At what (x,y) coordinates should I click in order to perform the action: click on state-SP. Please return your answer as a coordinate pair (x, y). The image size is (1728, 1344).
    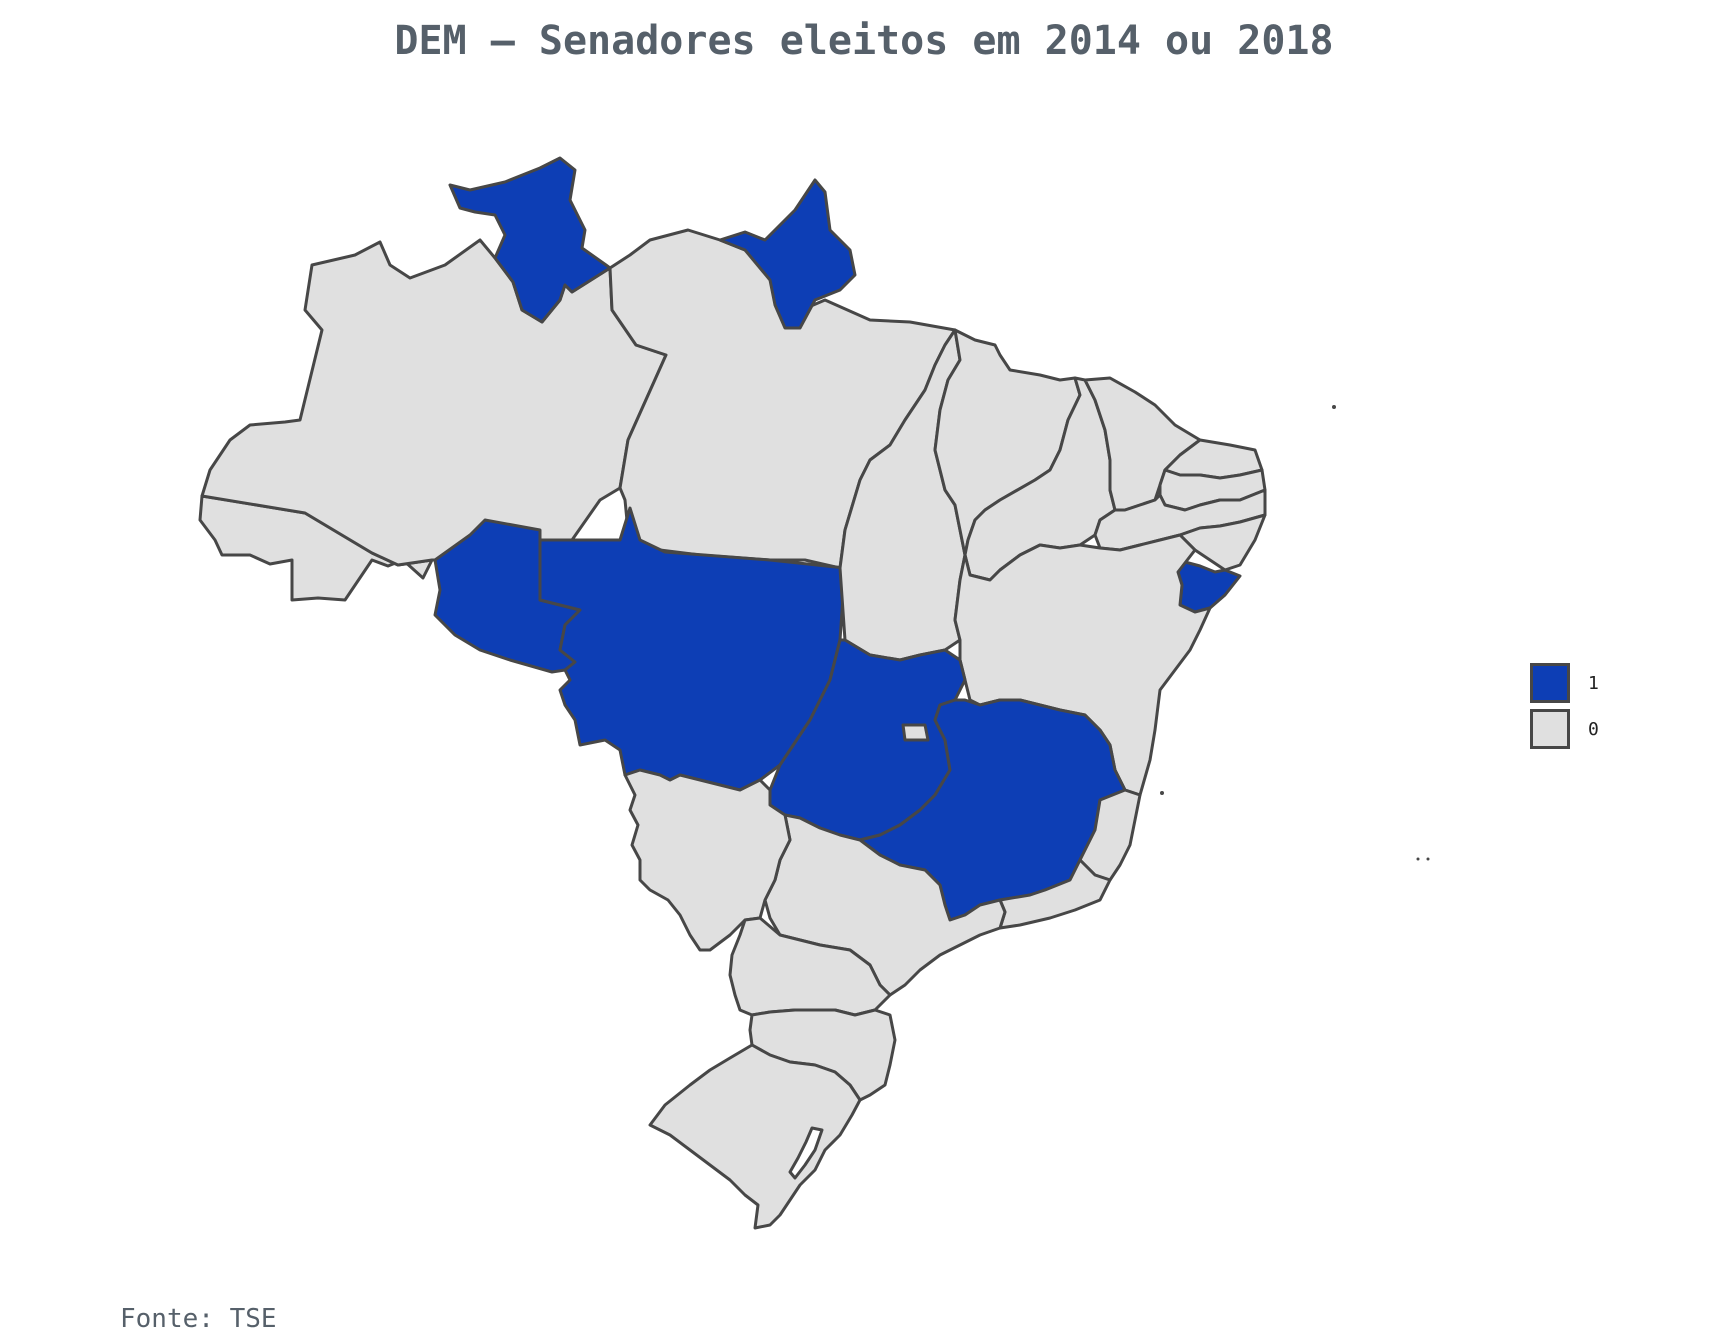
    Looking at the image, I should click on (885, 905).